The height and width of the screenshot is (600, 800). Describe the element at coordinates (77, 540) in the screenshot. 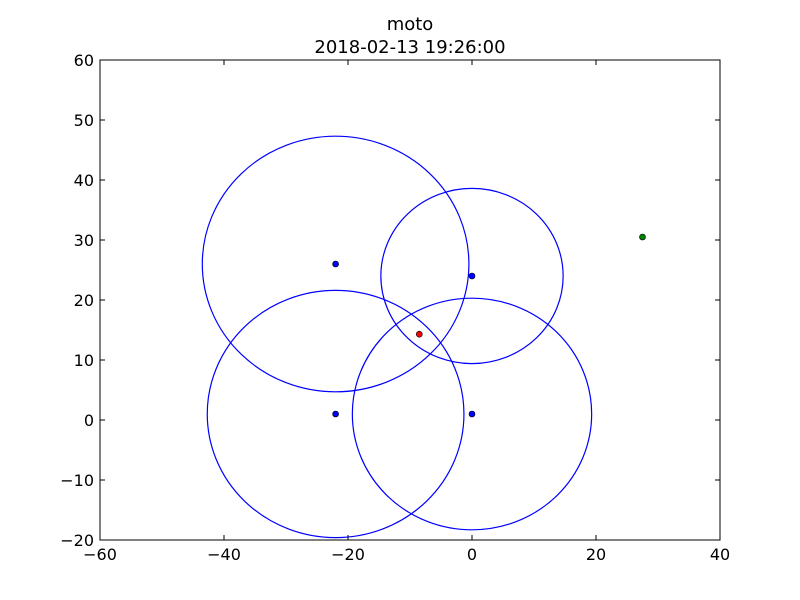

I see `y-tick-label: −20` at that location.